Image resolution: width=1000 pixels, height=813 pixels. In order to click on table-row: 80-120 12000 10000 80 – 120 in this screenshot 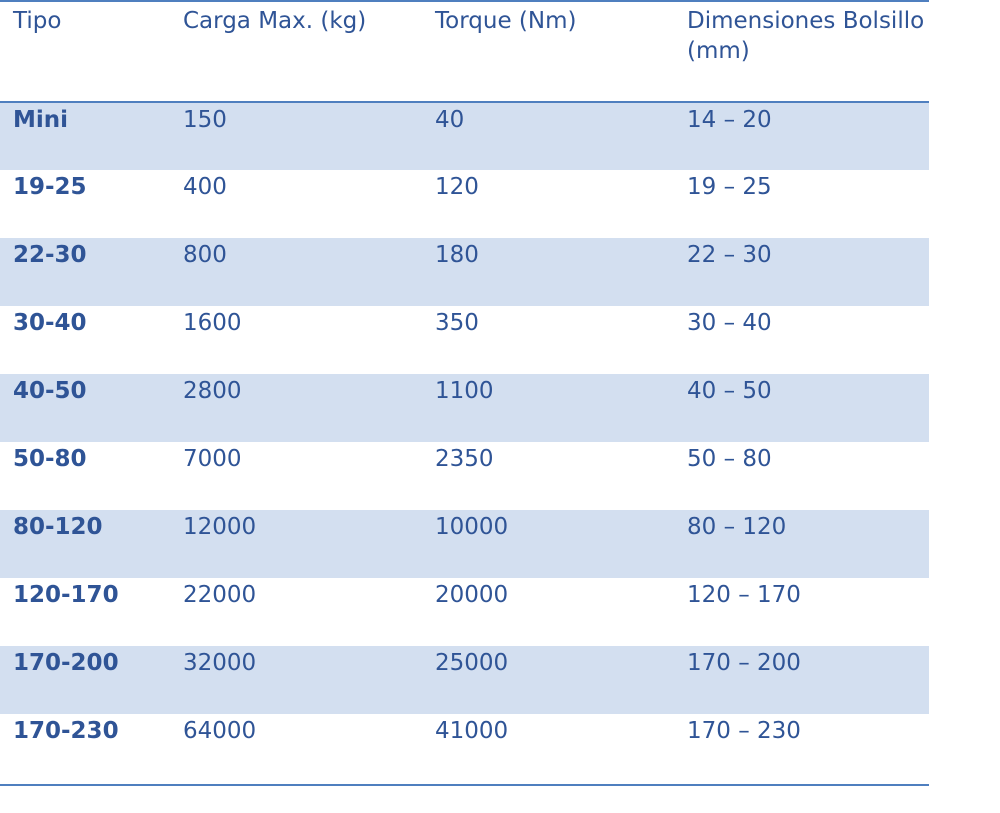, I will do `click(464, 544)`.